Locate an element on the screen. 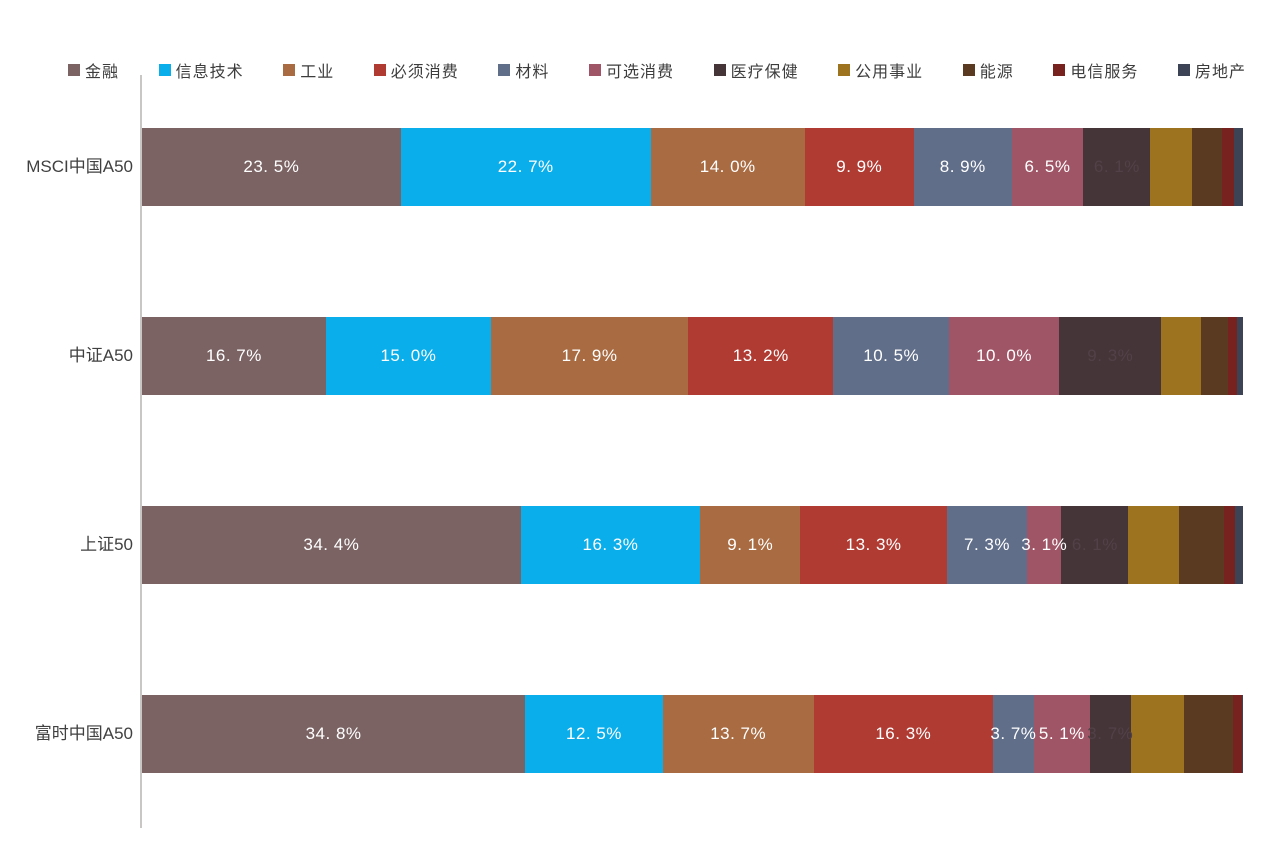 This screenshot has width=1268, height=852. segment-value-label: 34. 8% is located at coordinates (333, 733).